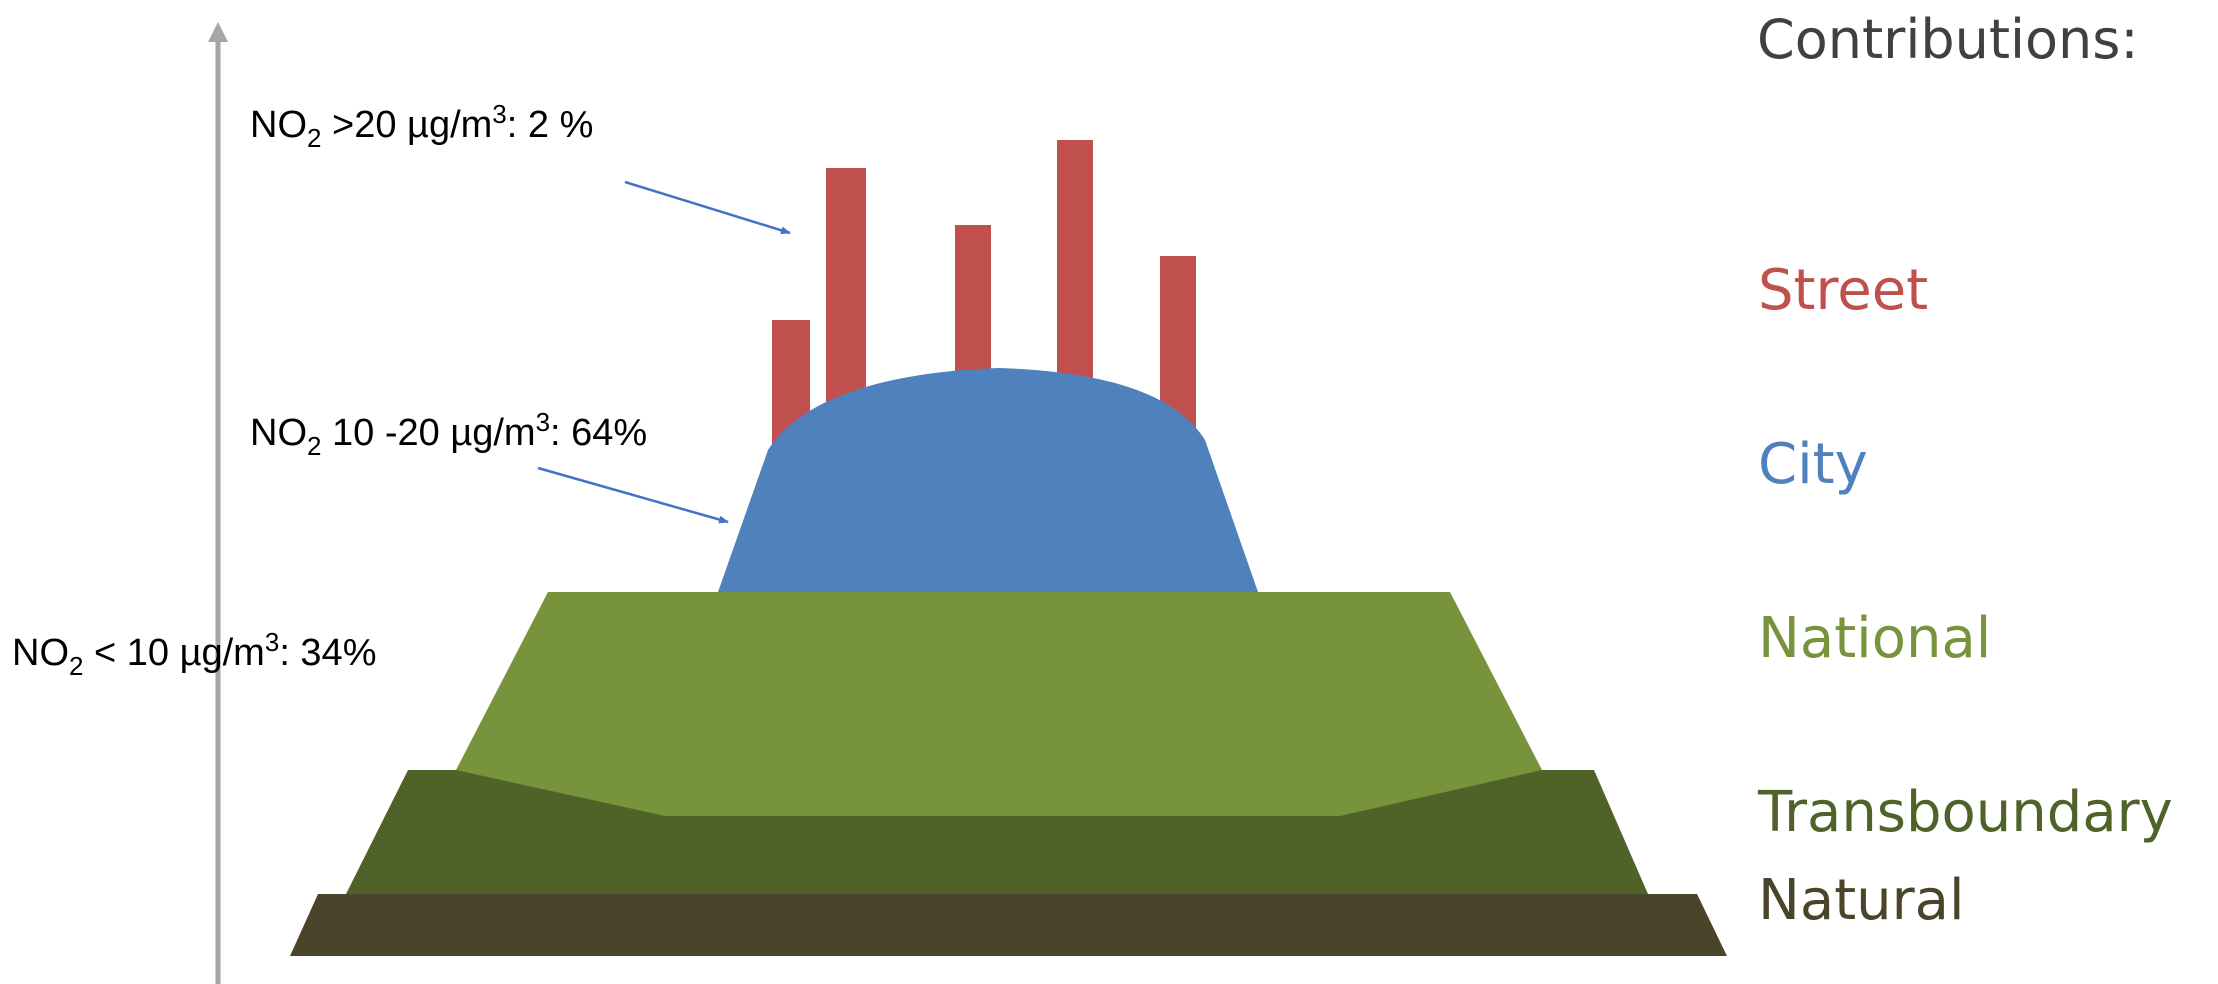 The width and height of the screenshot is (2218, 984). What do you see at coordinates (1843, 290) in the screenshot?
I see `legend-item-street: Street` at bounding box center [1843, 290].